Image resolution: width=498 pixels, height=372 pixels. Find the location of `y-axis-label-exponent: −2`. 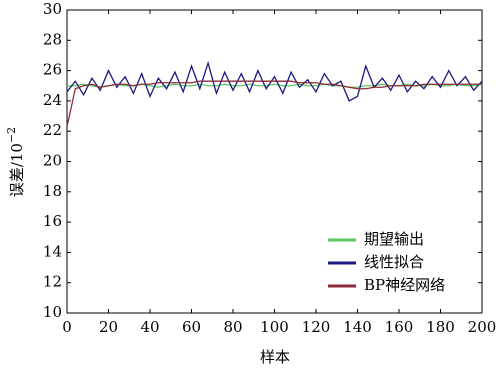

y-axis-label-exponent: −2 is located at coordinates (11, 135).